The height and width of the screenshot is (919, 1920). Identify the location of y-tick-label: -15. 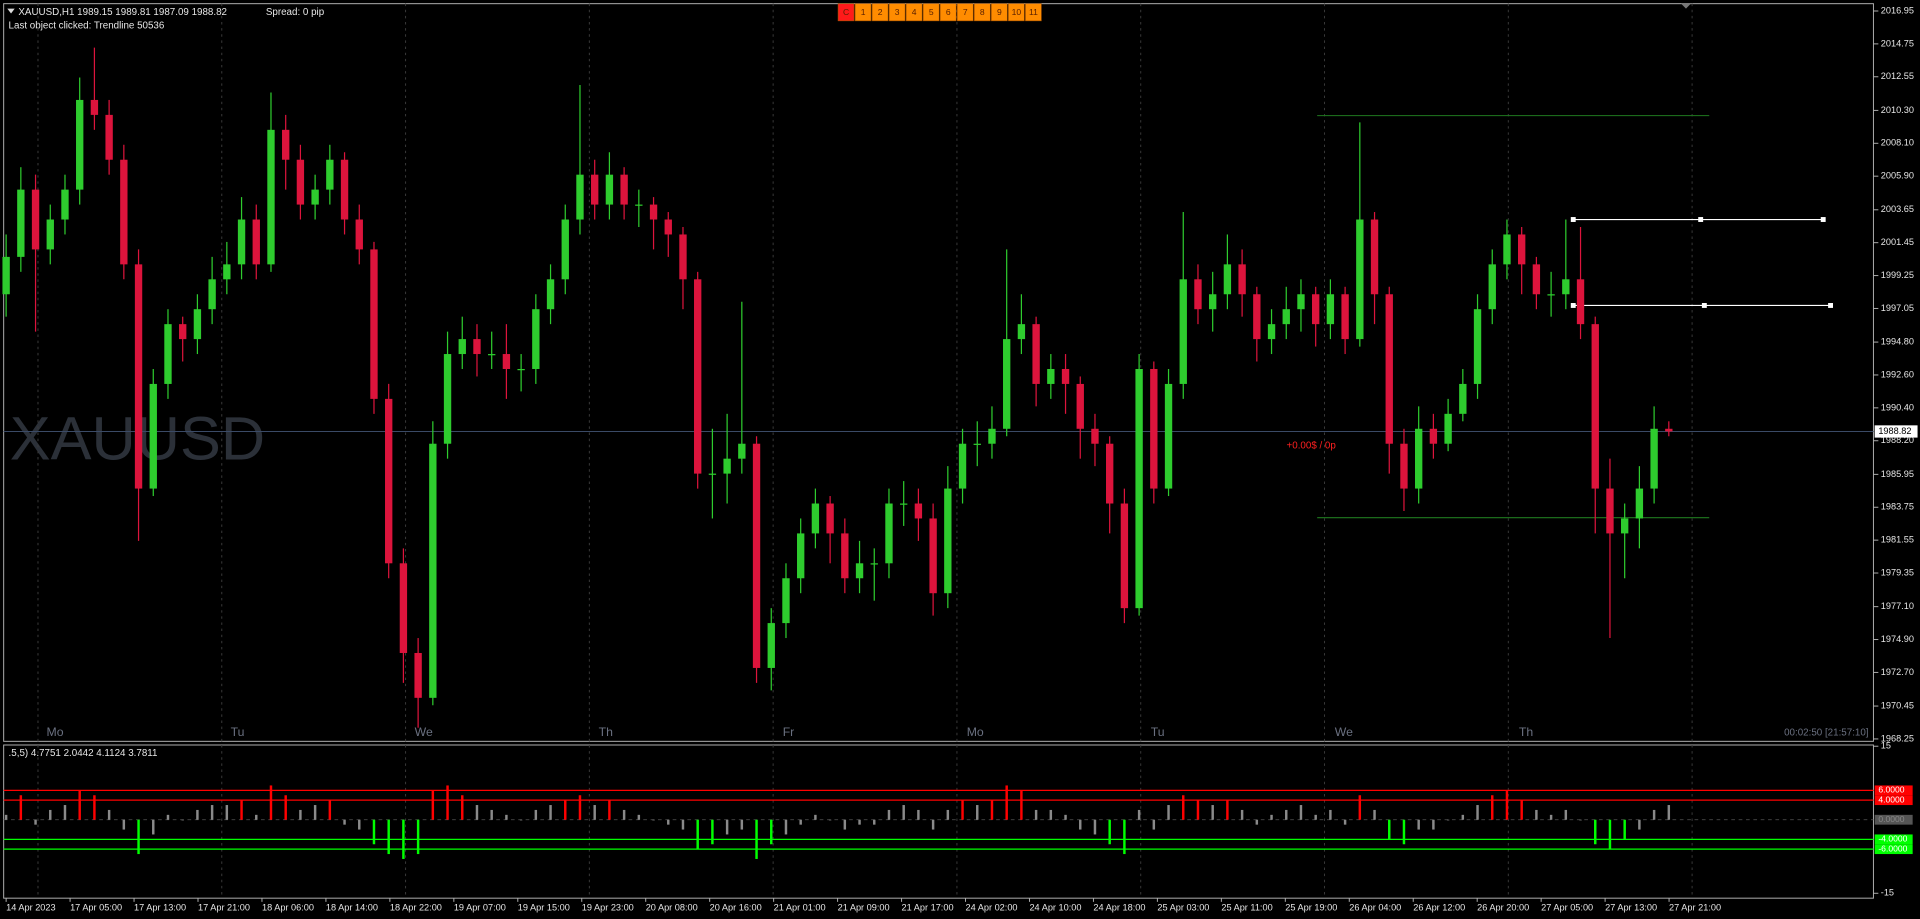
(1887, 893).